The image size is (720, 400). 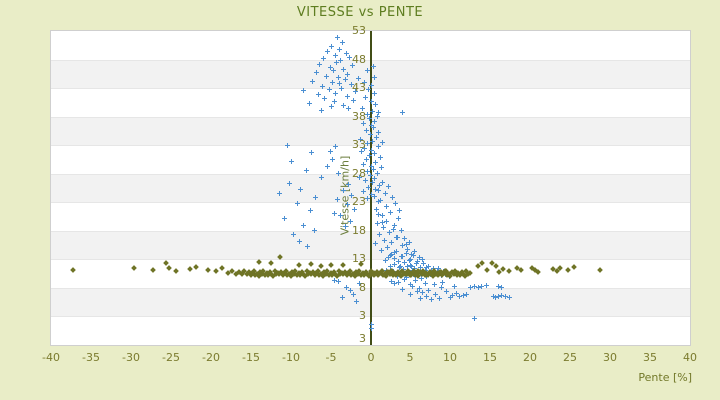 I want to click on y-axis-tick-label: 28, so click(x=359, y=173).